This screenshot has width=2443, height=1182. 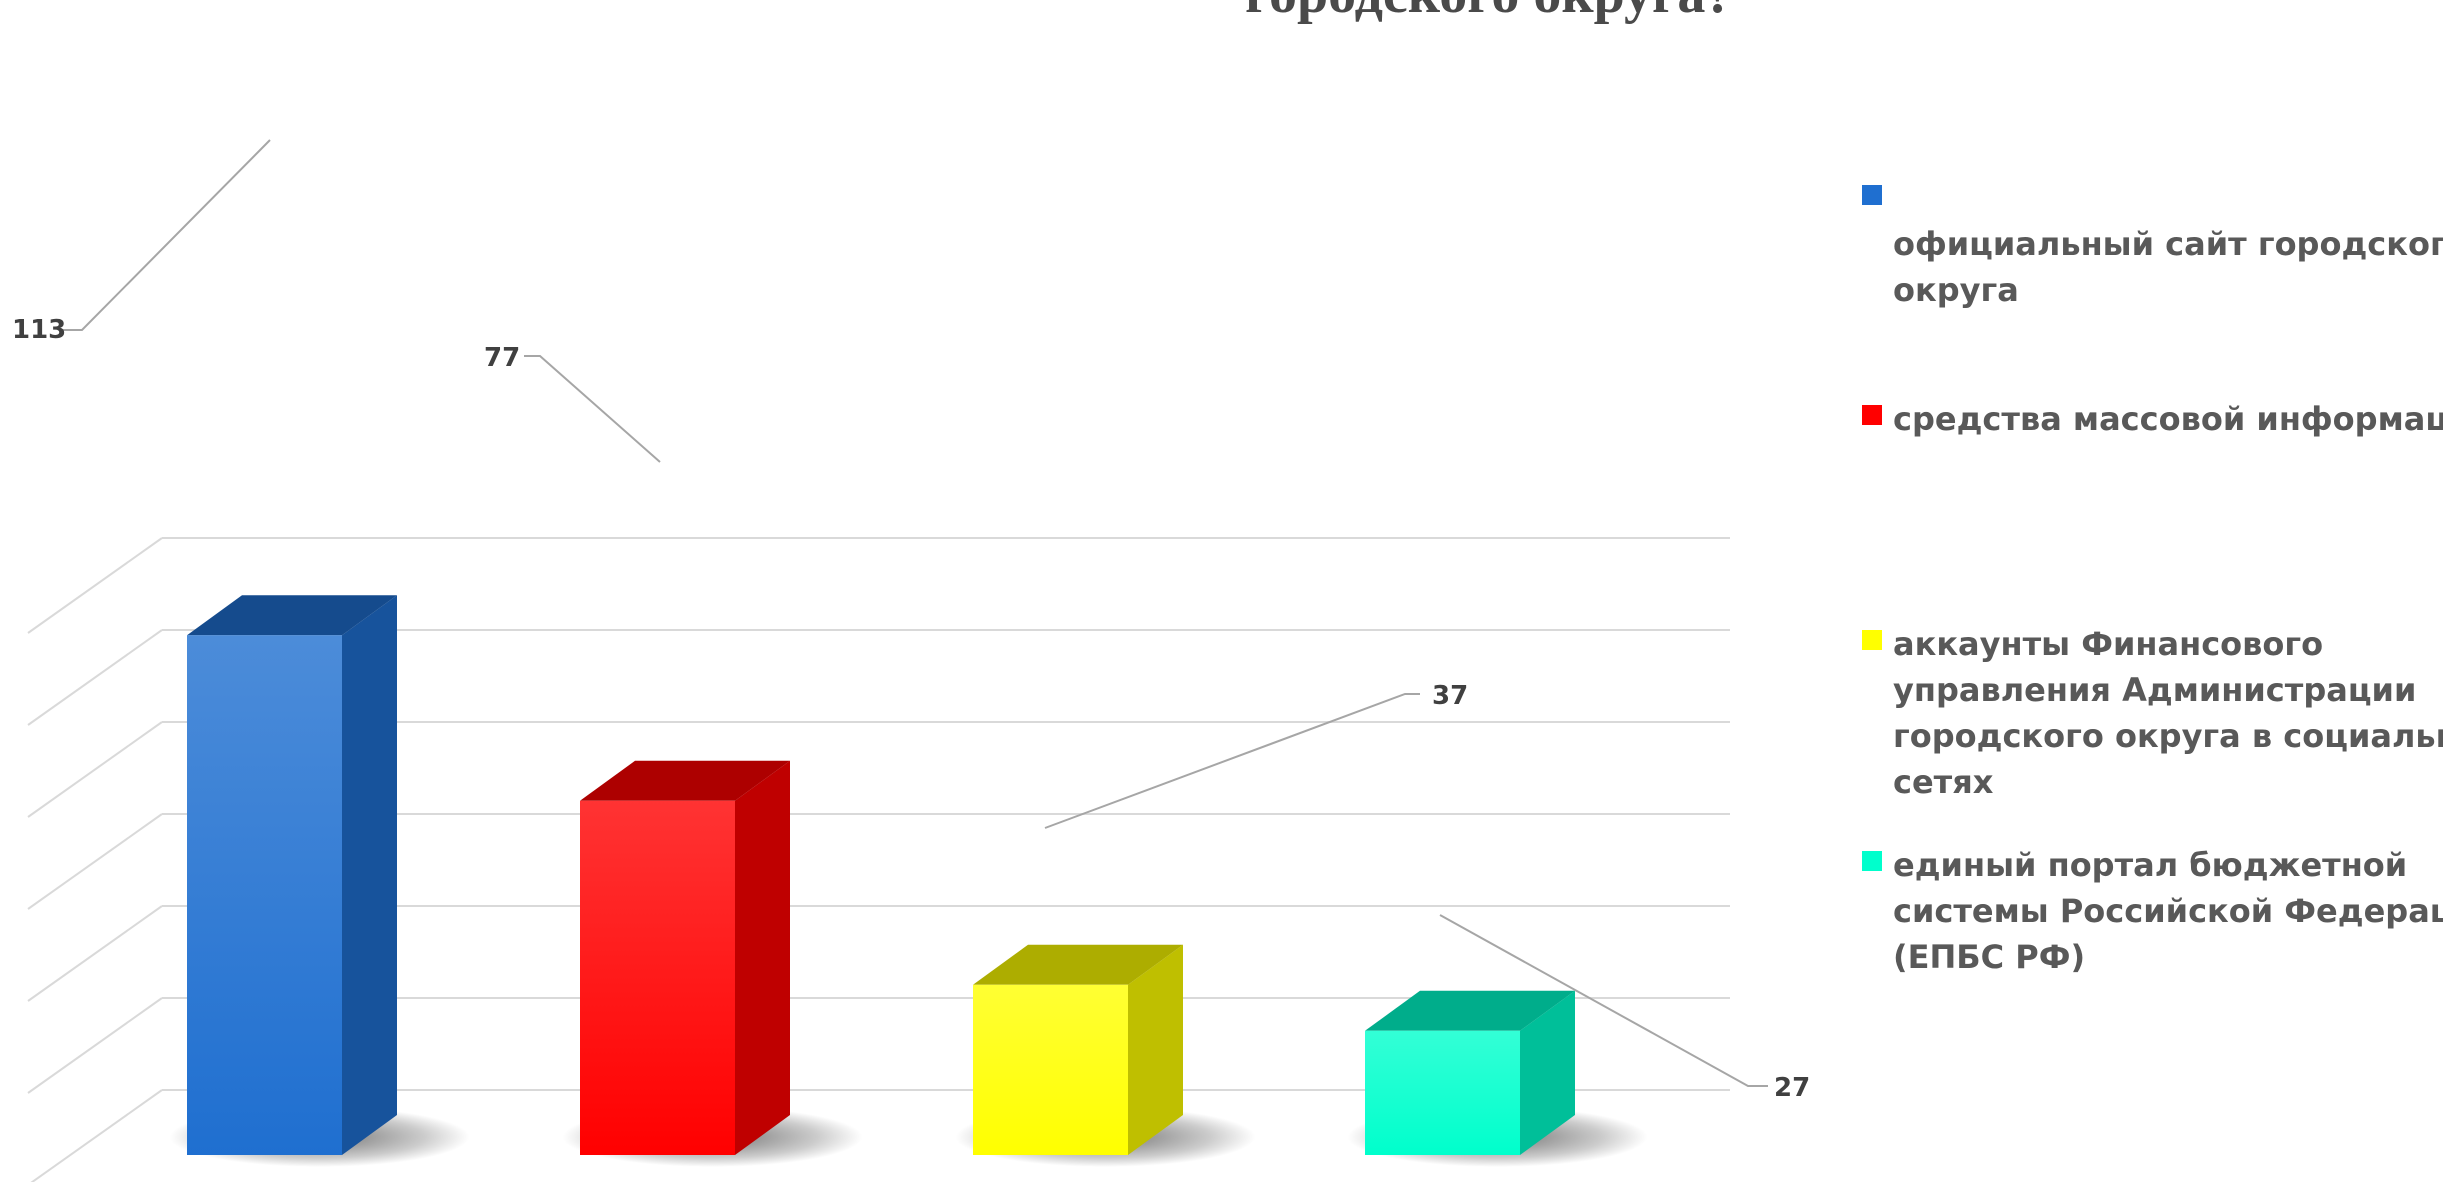 What do you see at coordinates (502, 358) in the screenshot?
I see `data-label: 77` at bounding box center [502, 358].